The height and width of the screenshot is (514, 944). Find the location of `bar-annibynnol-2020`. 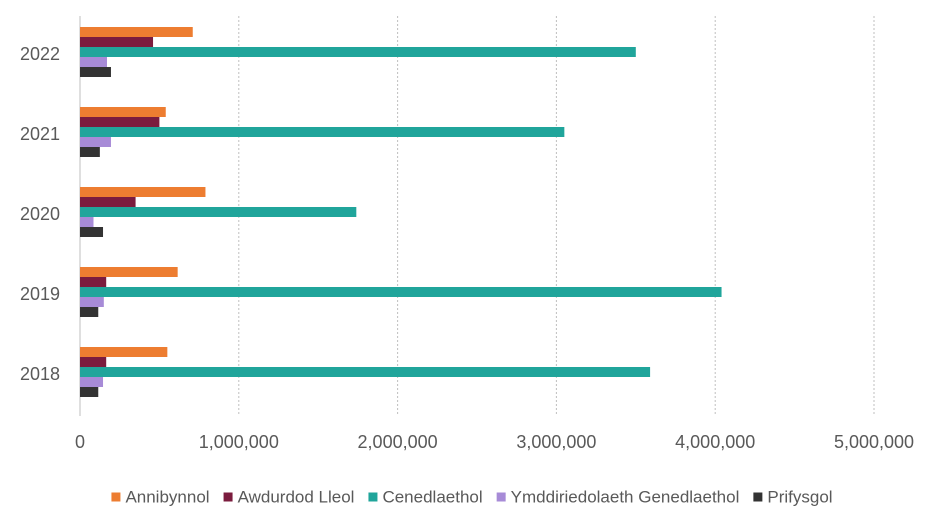

bar-annibynnol-2020 is located at coordinates (143, 192).